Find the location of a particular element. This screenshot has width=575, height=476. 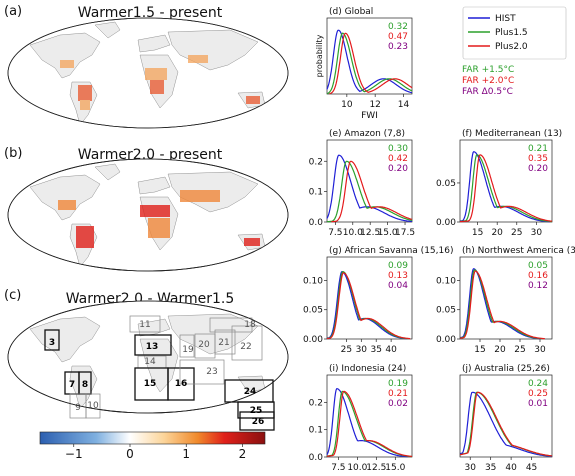

region-label: 13 is located at coordinates (152, 347).